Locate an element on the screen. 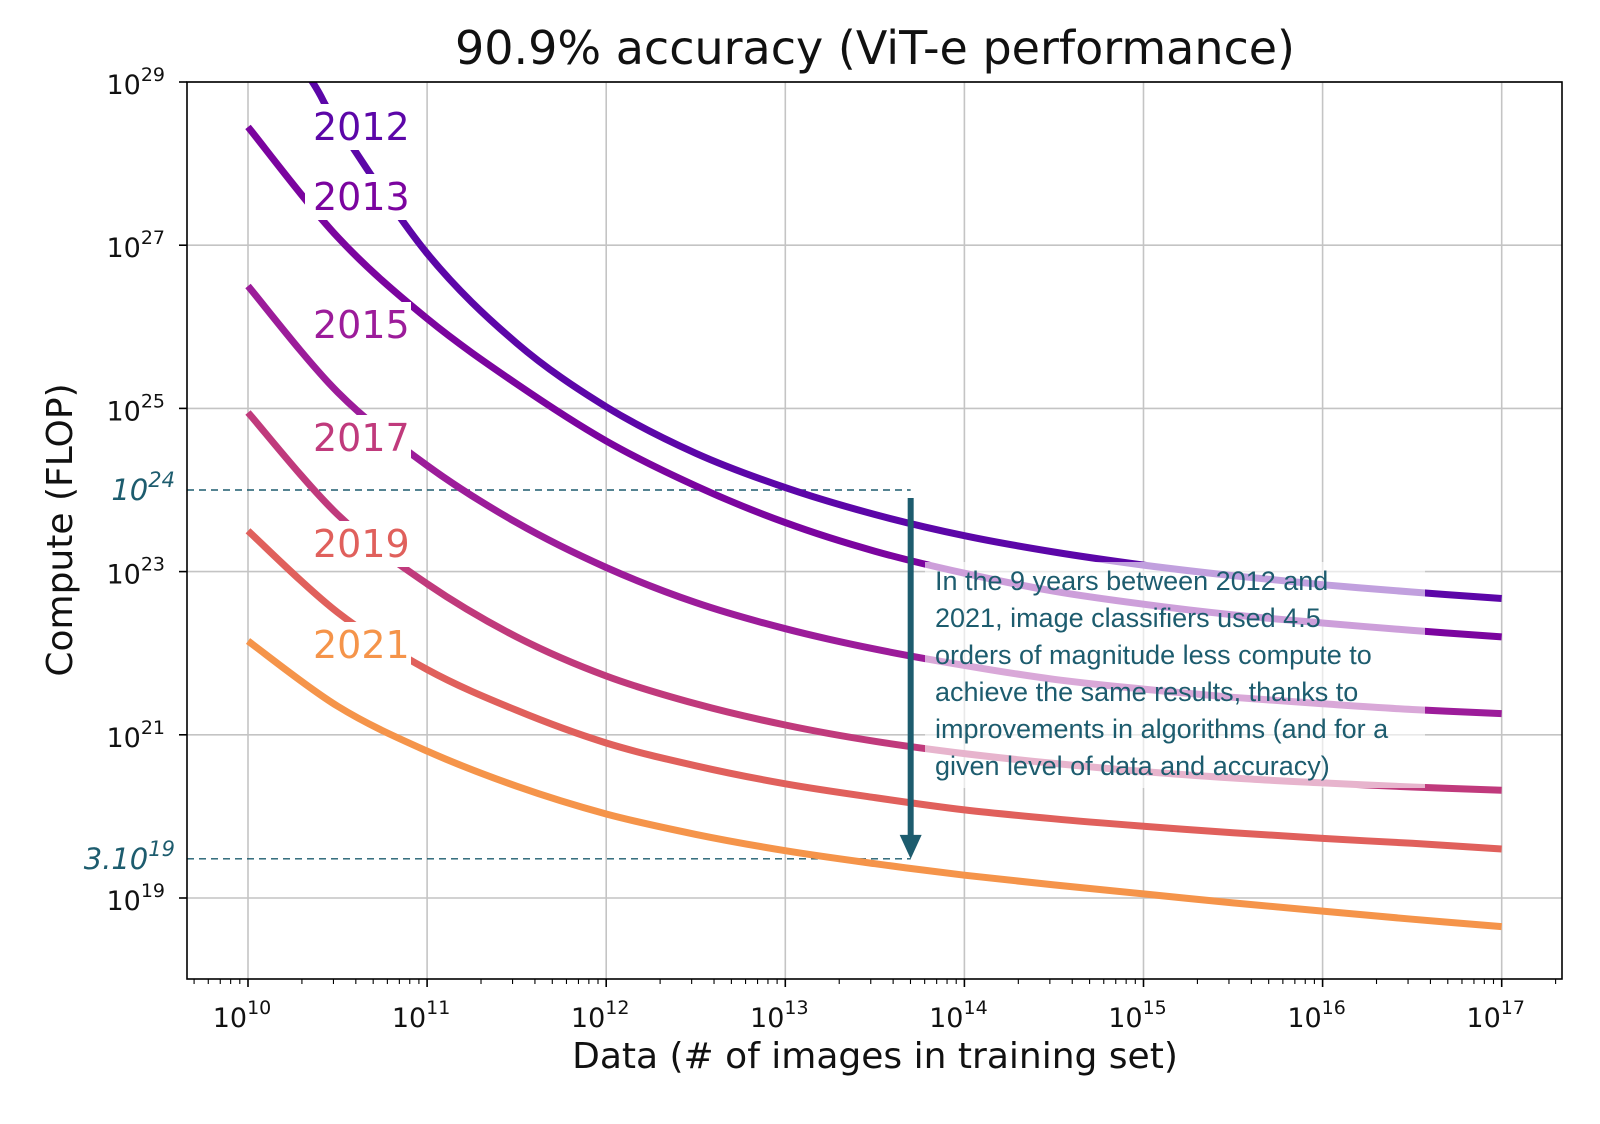 This screenshot has height=1124, width=1600. chart-title: 90.9% accuracy (ViT-e performance) is located at coordinates (875, 48).